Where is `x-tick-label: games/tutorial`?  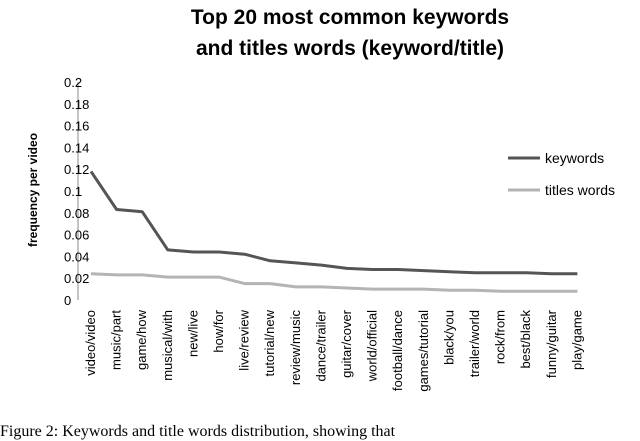 x-tick-label: games/tutorial is located at coordinates (423, 351).